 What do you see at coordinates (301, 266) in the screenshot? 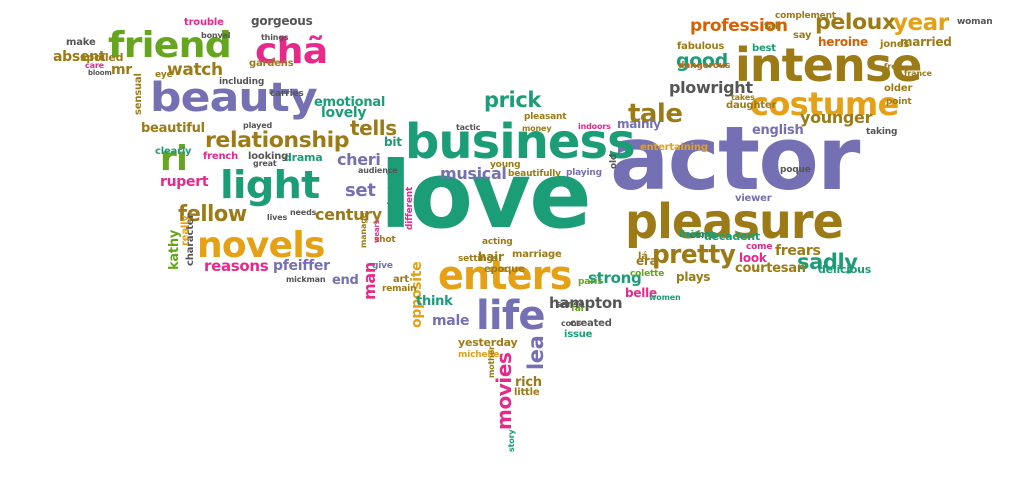
I see `cloud-word: pfeiffer` at bounding box center [301, 266].